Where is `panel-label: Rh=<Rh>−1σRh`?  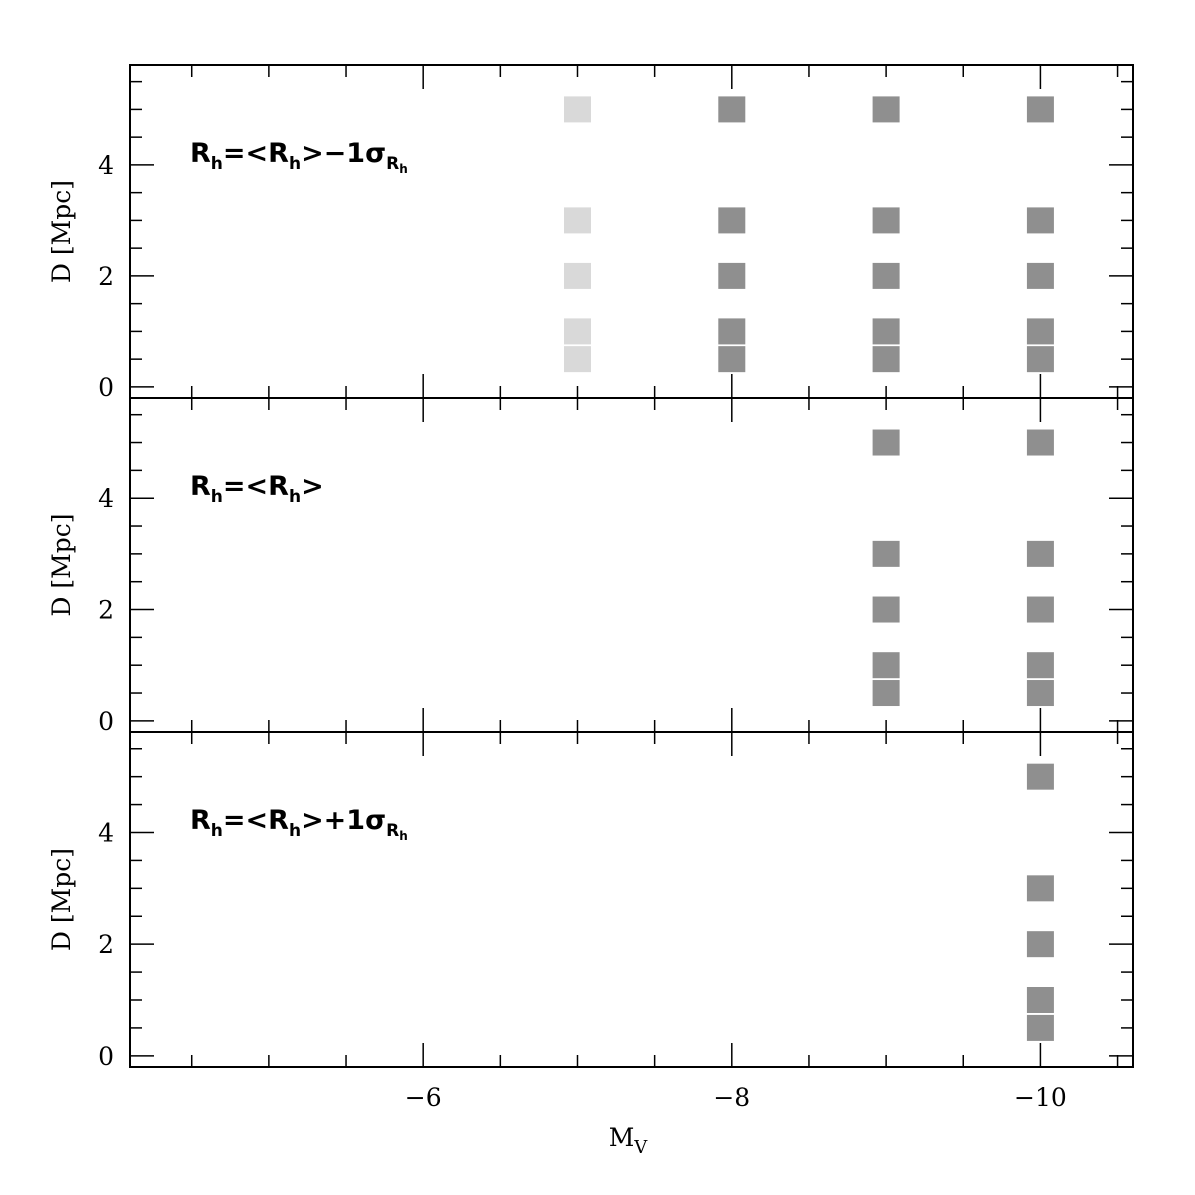
panel-label: Rh=<Rh>−1σRh is located at coordinates (299, 157).